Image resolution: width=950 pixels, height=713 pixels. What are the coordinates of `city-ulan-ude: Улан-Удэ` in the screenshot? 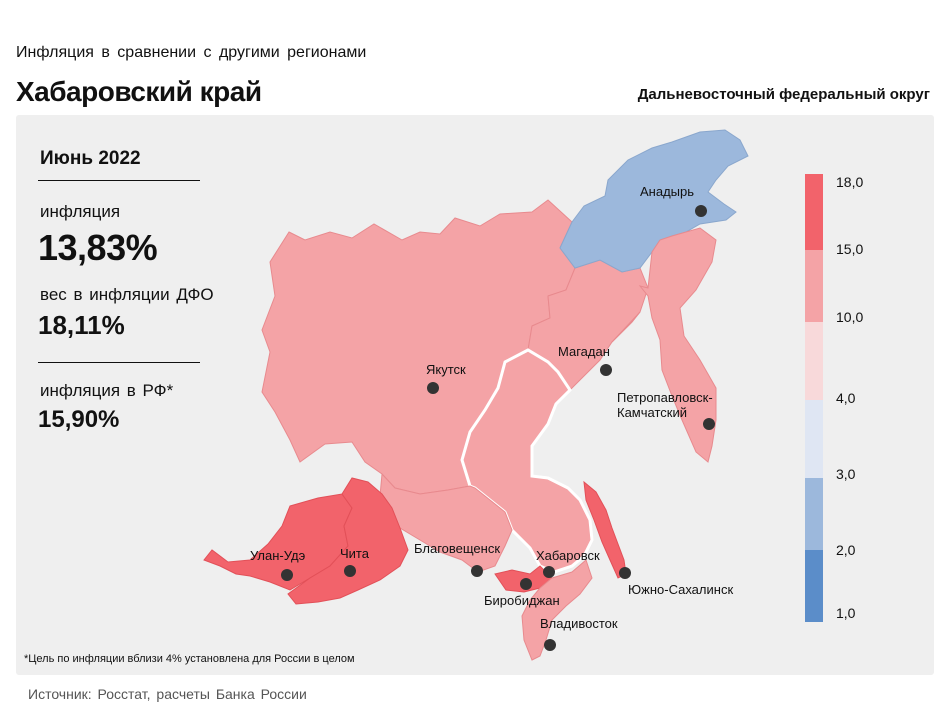 It's located at (278, 564).